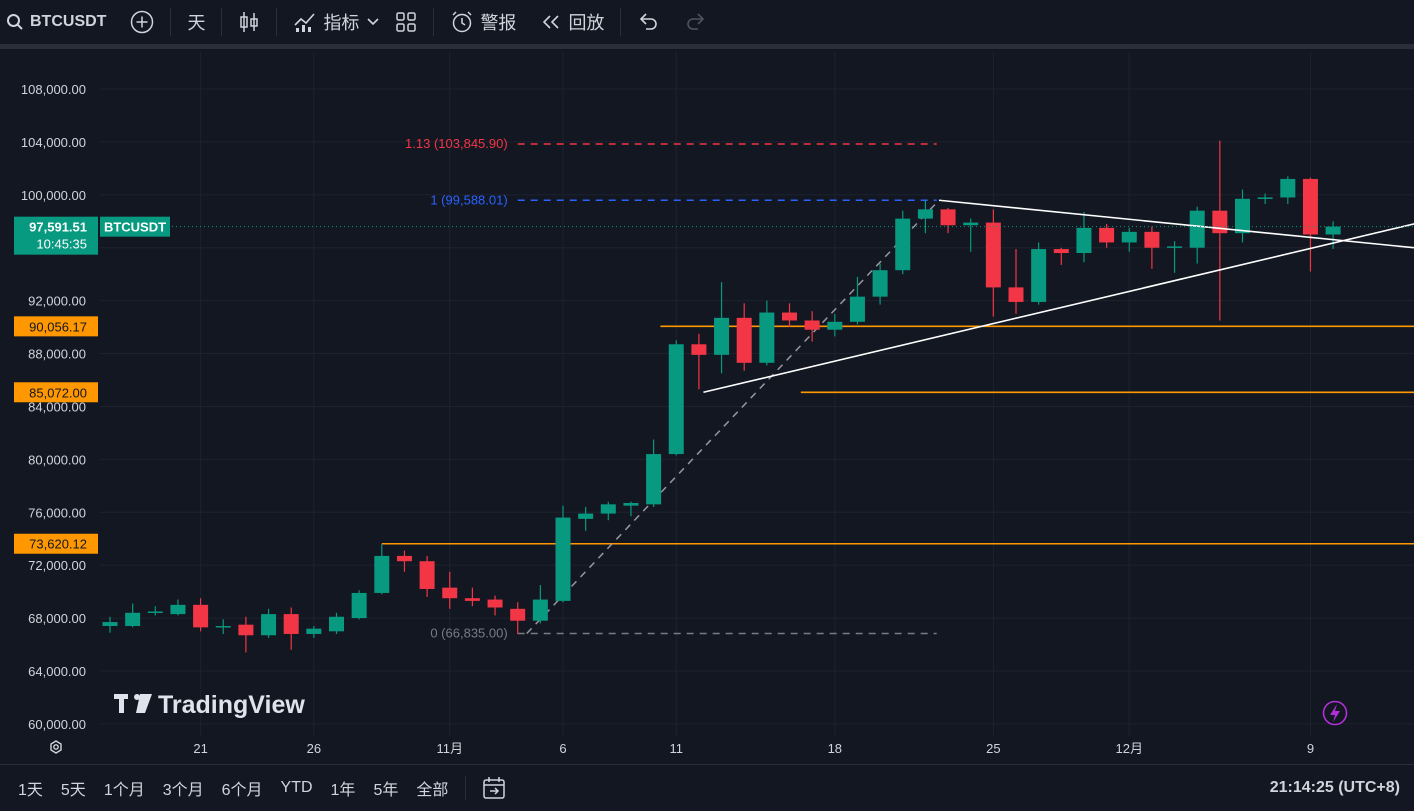 The image size is (1414, 811). What do you see at coordinates (456, 143) in the screenshot?
I see `fib-level-label: 1.13 (103,845.90)` at bounding box center [456, 143].